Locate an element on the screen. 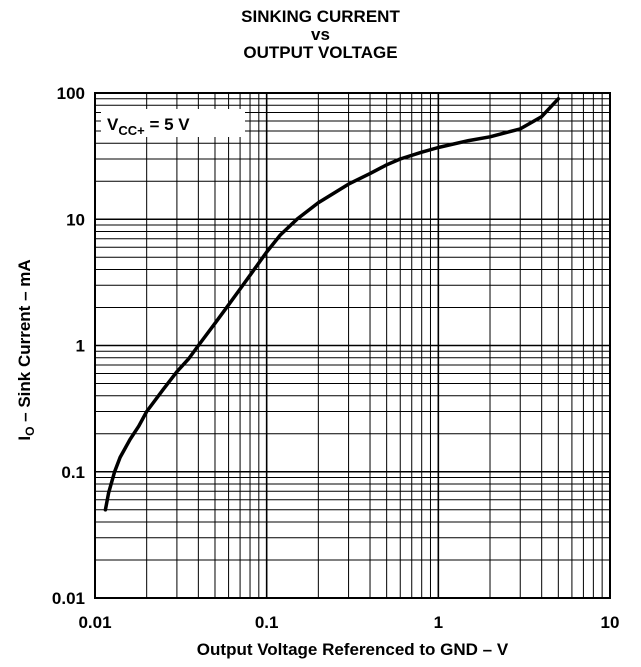 The image size is (641, 667). annotation-text: VCC+ = 5 V is located at coordinates (148, 126).